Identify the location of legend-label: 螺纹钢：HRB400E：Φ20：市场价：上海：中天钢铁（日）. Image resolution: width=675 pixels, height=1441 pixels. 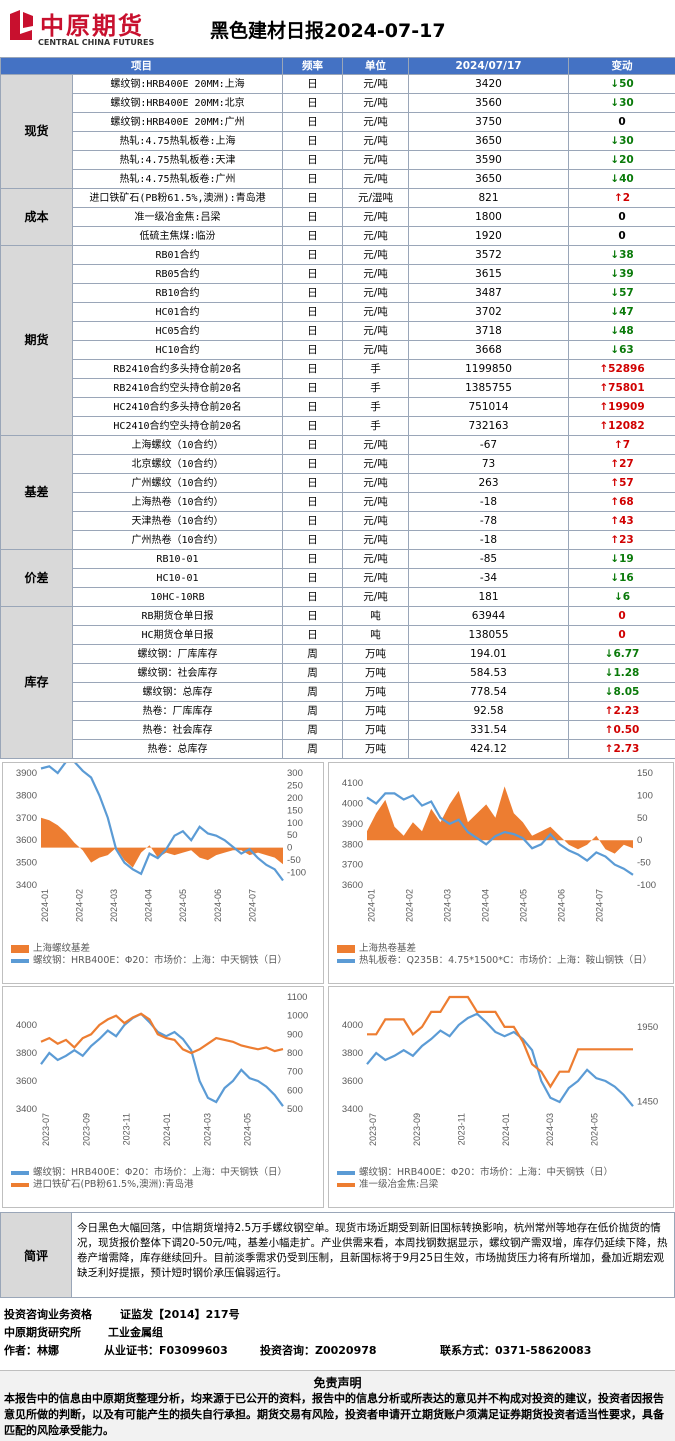
(160, 960).